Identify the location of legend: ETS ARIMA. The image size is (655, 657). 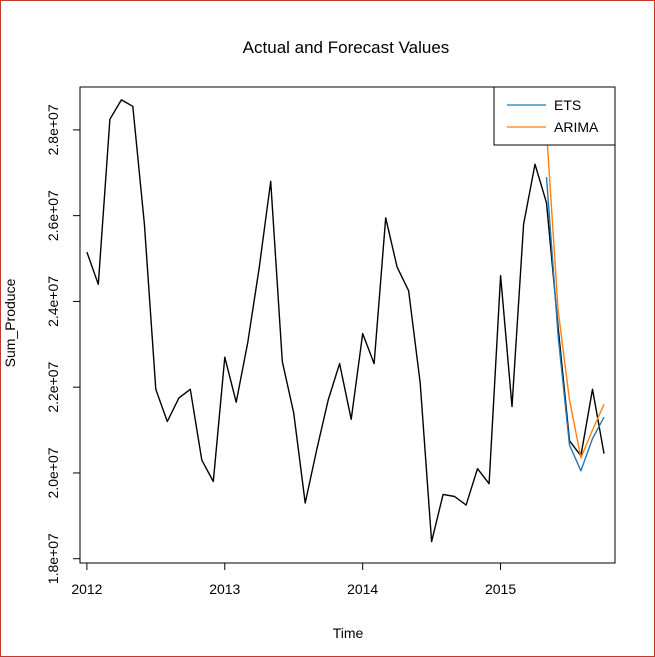
(554, 116).